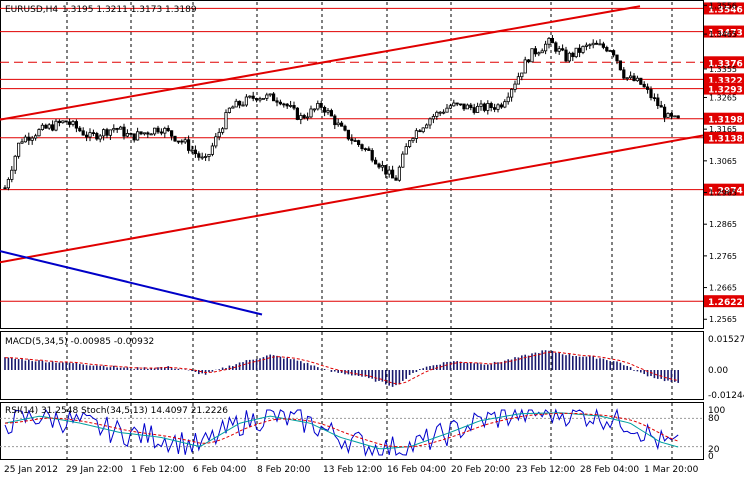 The image size is (744, 482). Describe the element at coordinates (79, 342) in the screenshot. I see `macd-label: MACD(5,34,5) -0.00985 -0.00932` at that location.